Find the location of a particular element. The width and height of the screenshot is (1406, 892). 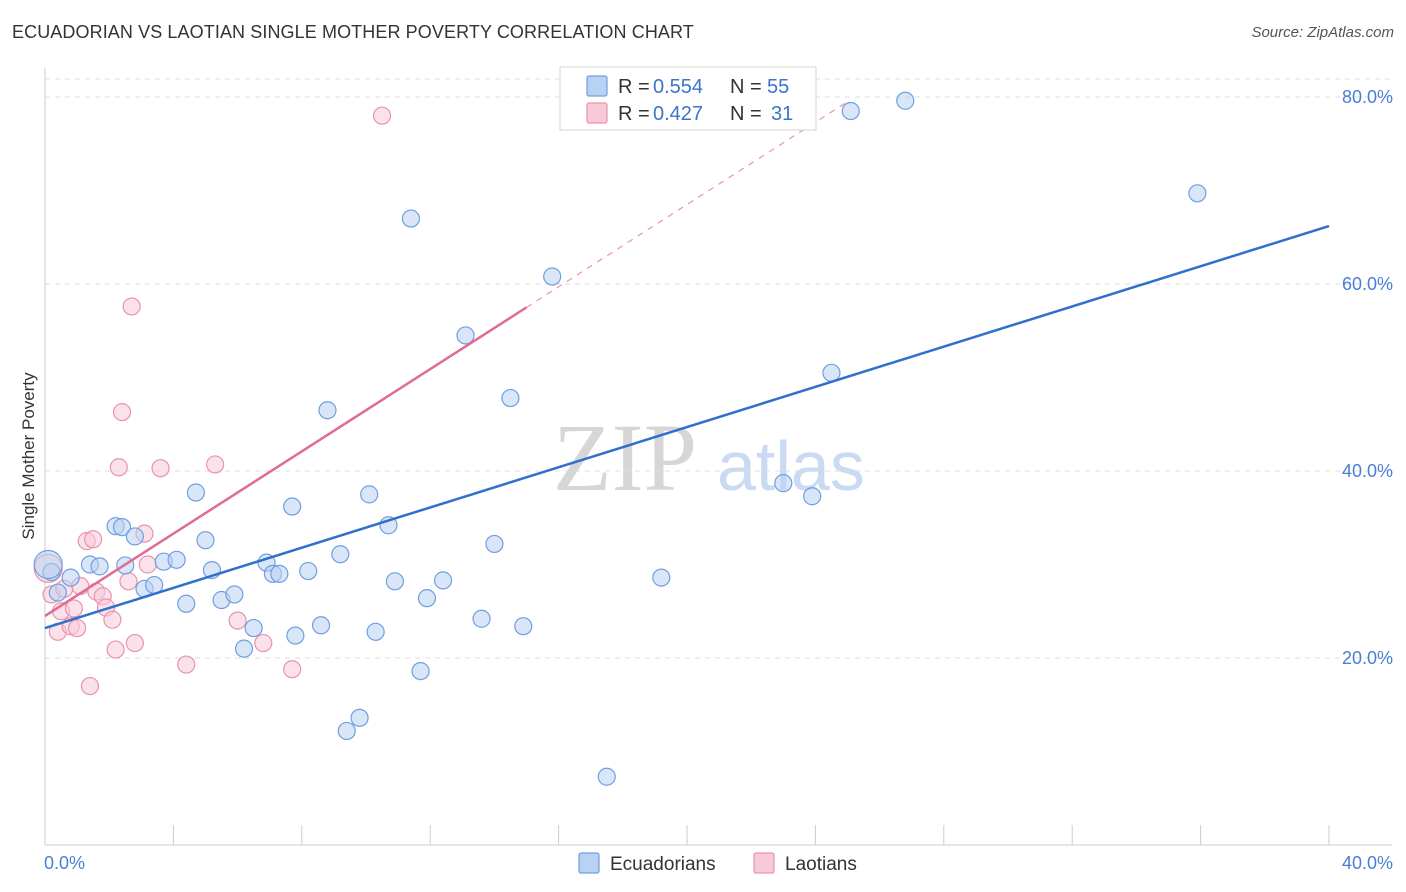

legend-r-label-2: R = is located at coordinates (634, 114).